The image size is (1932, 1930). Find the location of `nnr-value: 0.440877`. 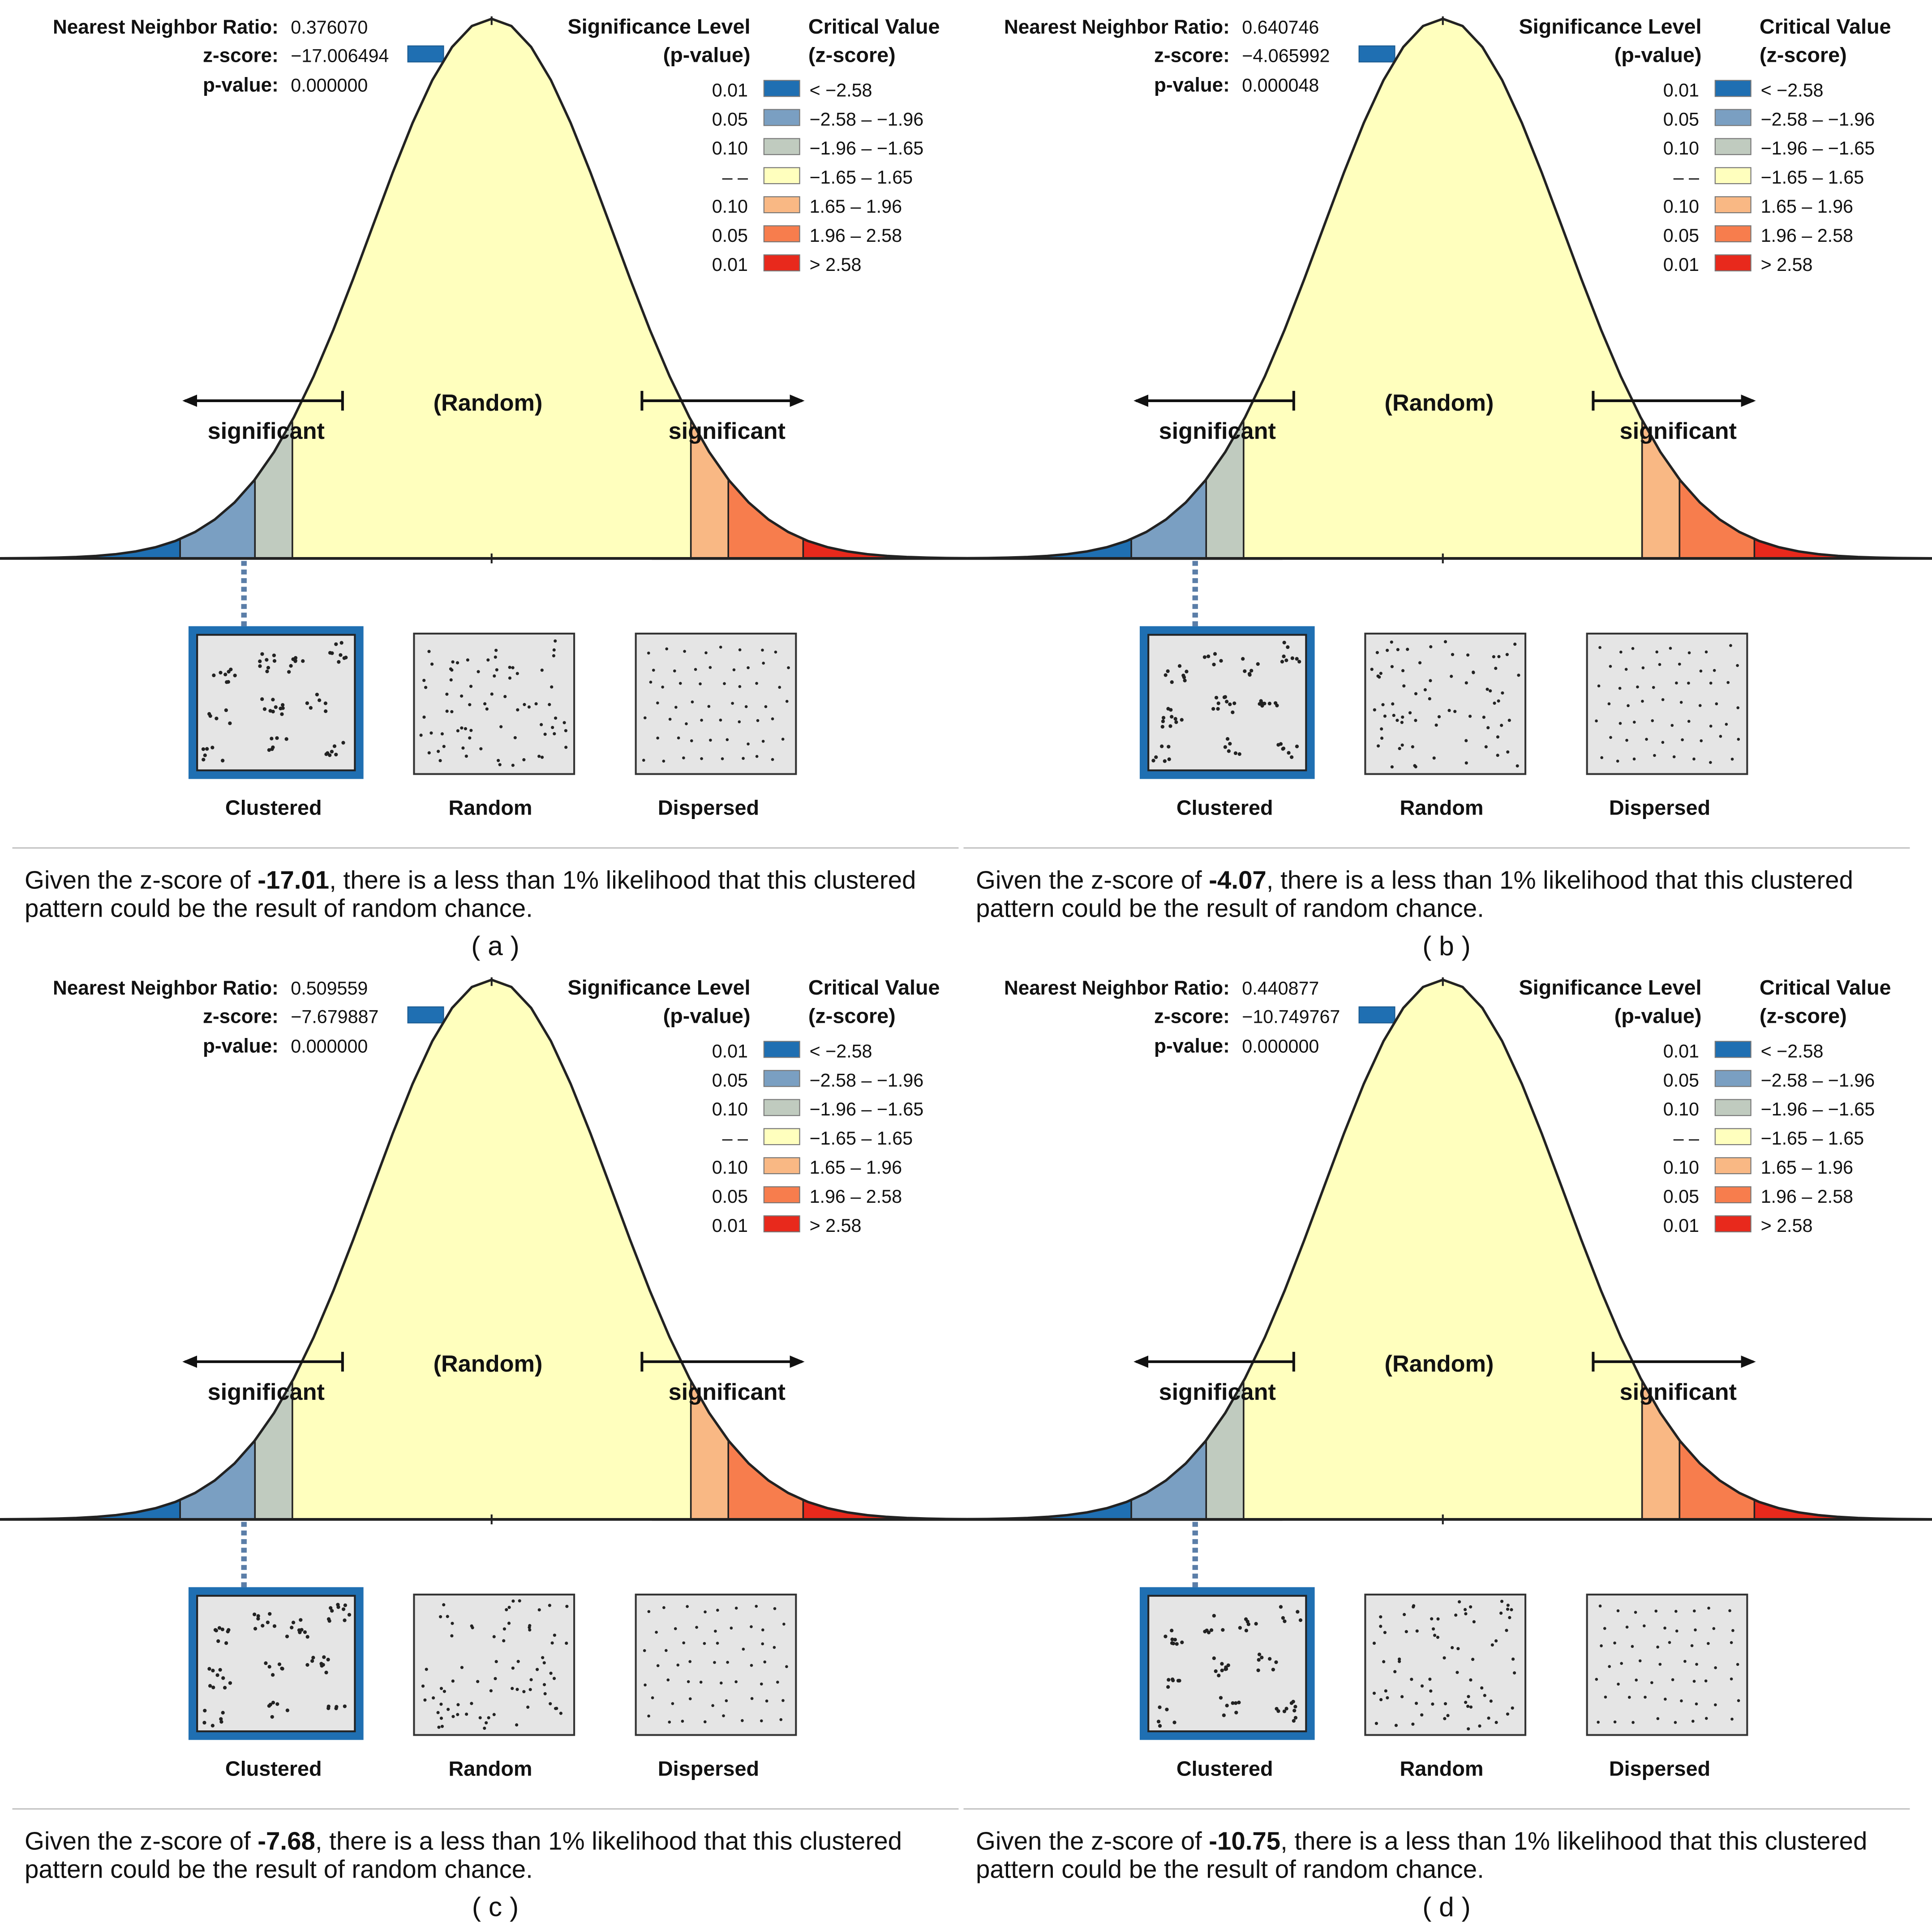

nnr-value: 0.440877 is located at coordinates (1280, 988).